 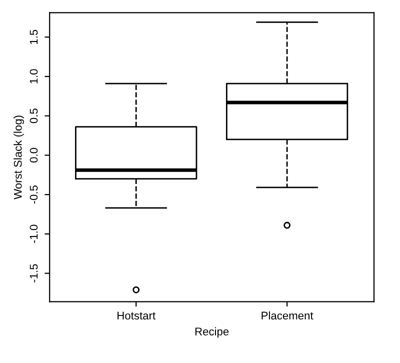 I want to click on x-tick-label: Hotstart, so click(x=137, y=316).